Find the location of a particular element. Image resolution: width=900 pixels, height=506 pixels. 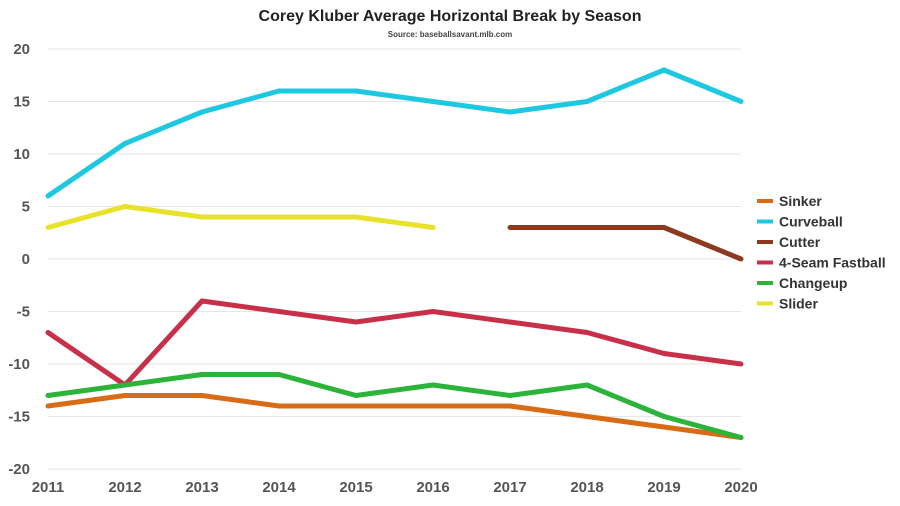

x-tick-label: 2013 is located at coordinates (201, 487).